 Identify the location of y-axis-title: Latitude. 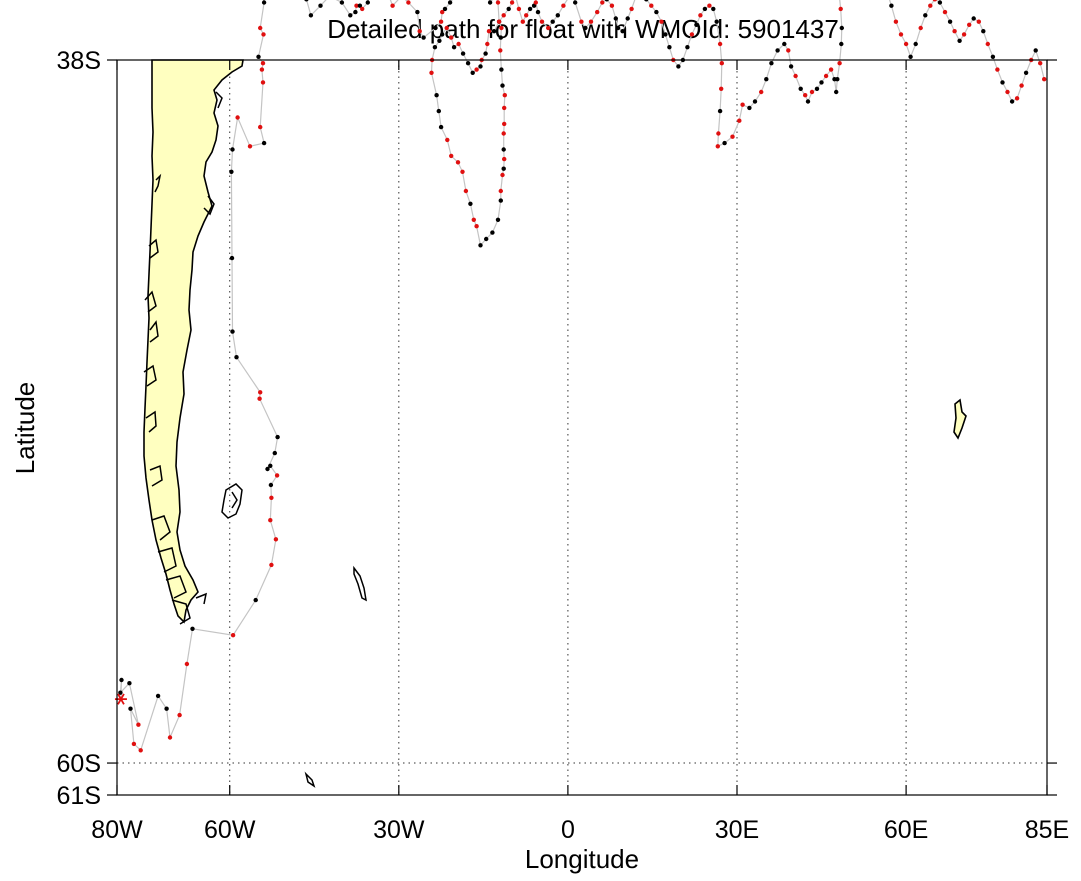
(25, 428).